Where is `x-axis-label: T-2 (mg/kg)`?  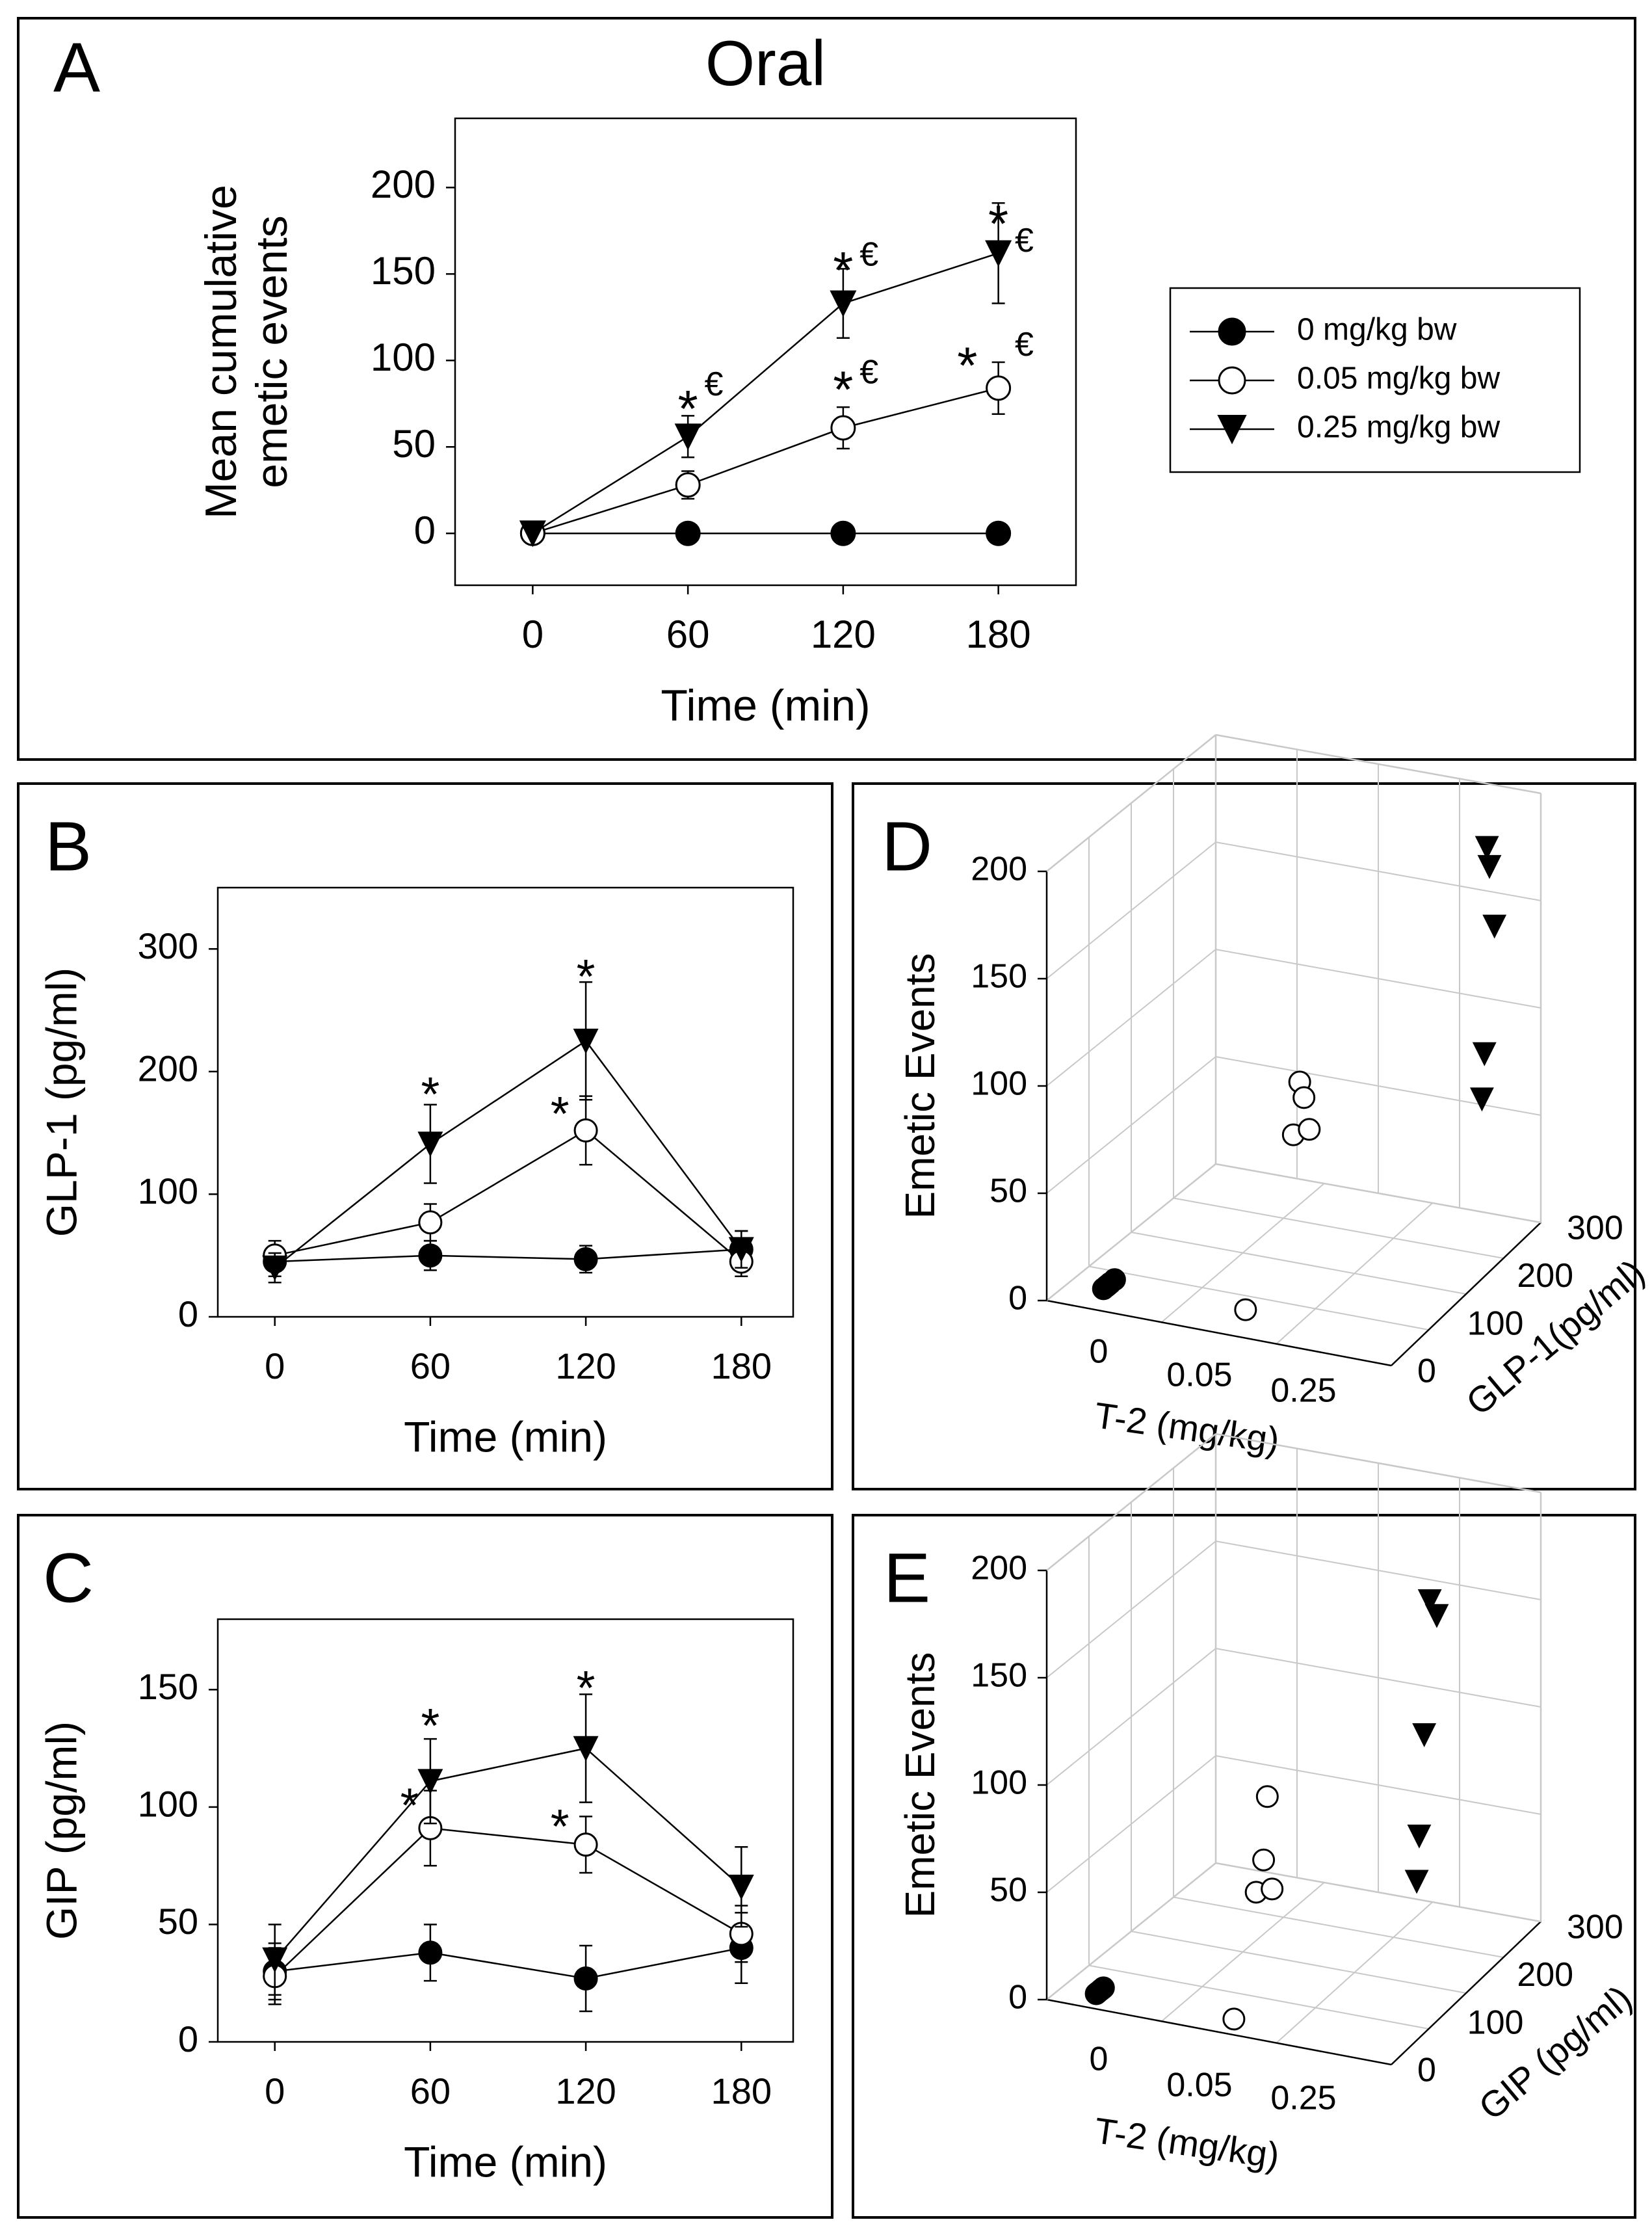 x-axis-label: T-2 (mg/kg) is located at coordinates (1187, 1427).